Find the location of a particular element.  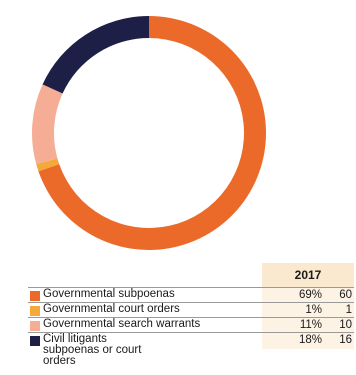

legend-label: Governmental court orders is located at coordinates (111, 309).